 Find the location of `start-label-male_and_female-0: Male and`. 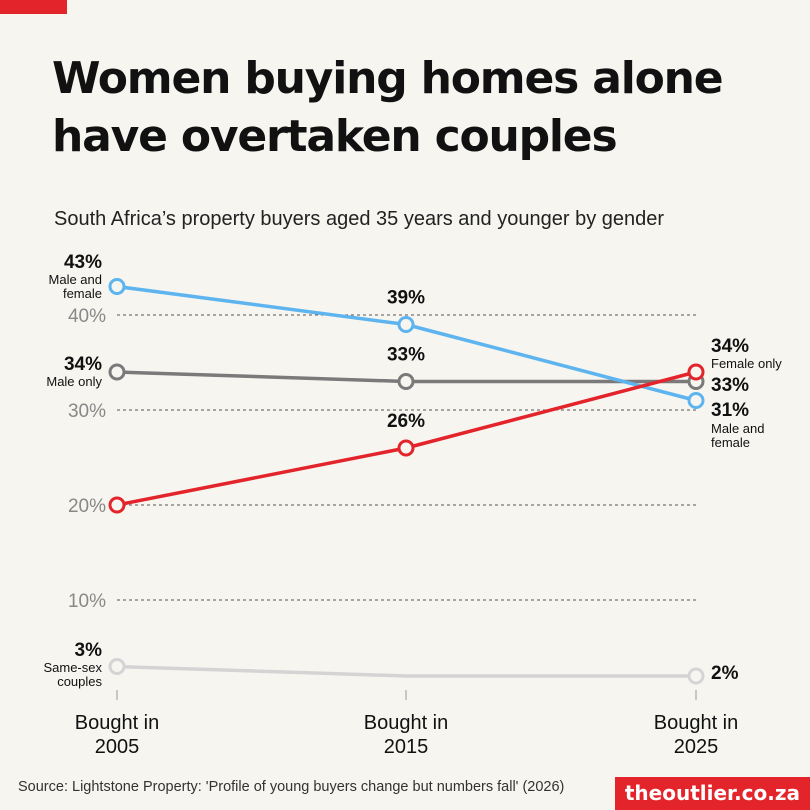

start-label-male_and_female-0: Male and is located at coordinates (75, 279).